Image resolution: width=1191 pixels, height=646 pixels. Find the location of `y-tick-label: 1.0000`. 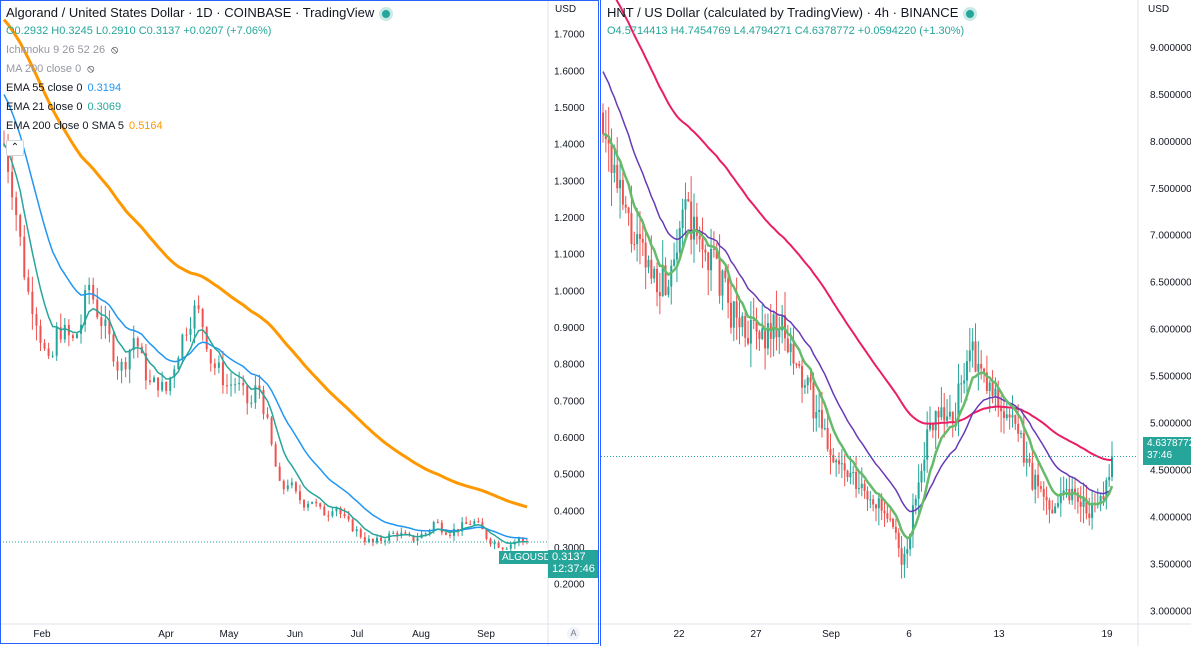

y-tick-label: 1.0000 is located at coordinates (569, 291).